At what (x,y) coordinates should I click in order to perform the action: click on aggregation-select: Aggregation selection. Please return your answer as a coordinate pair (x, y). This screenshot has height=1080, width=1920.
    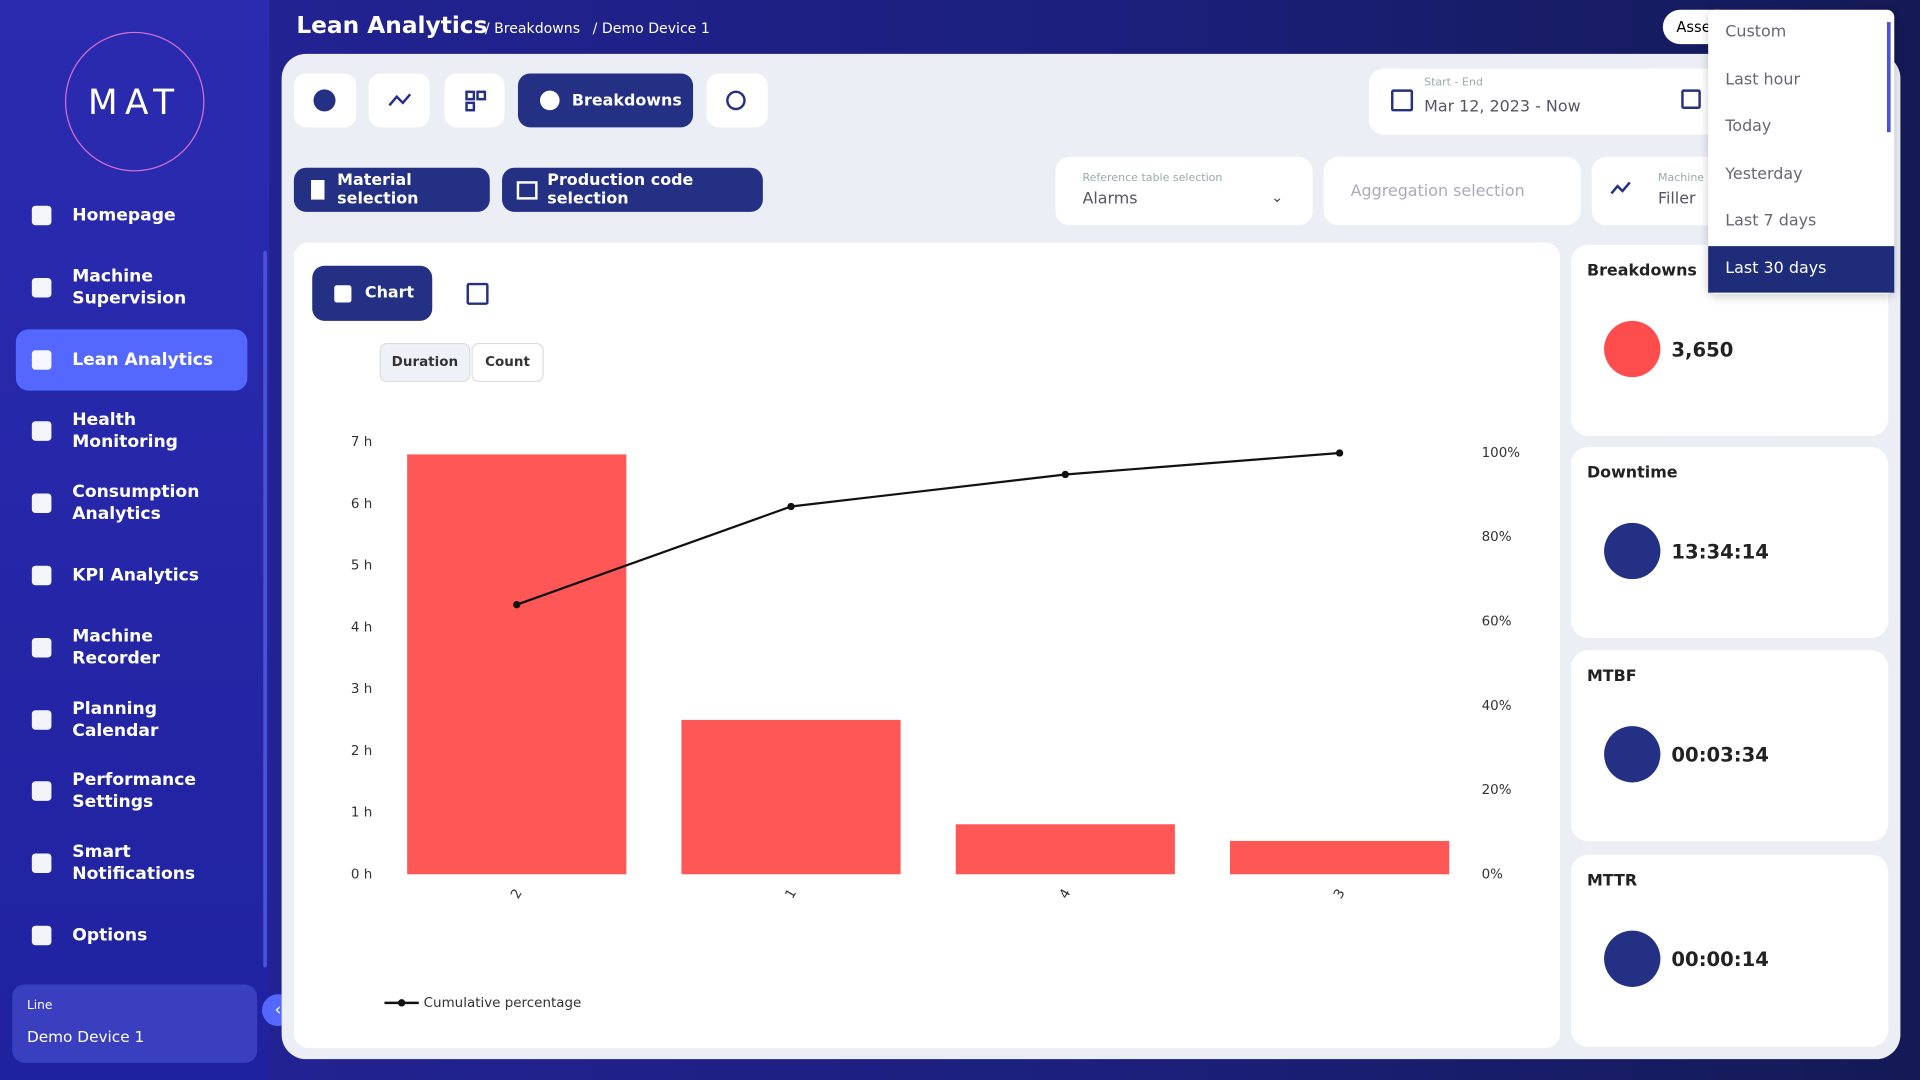
    Looking at the image, I should click on (1452, 191).